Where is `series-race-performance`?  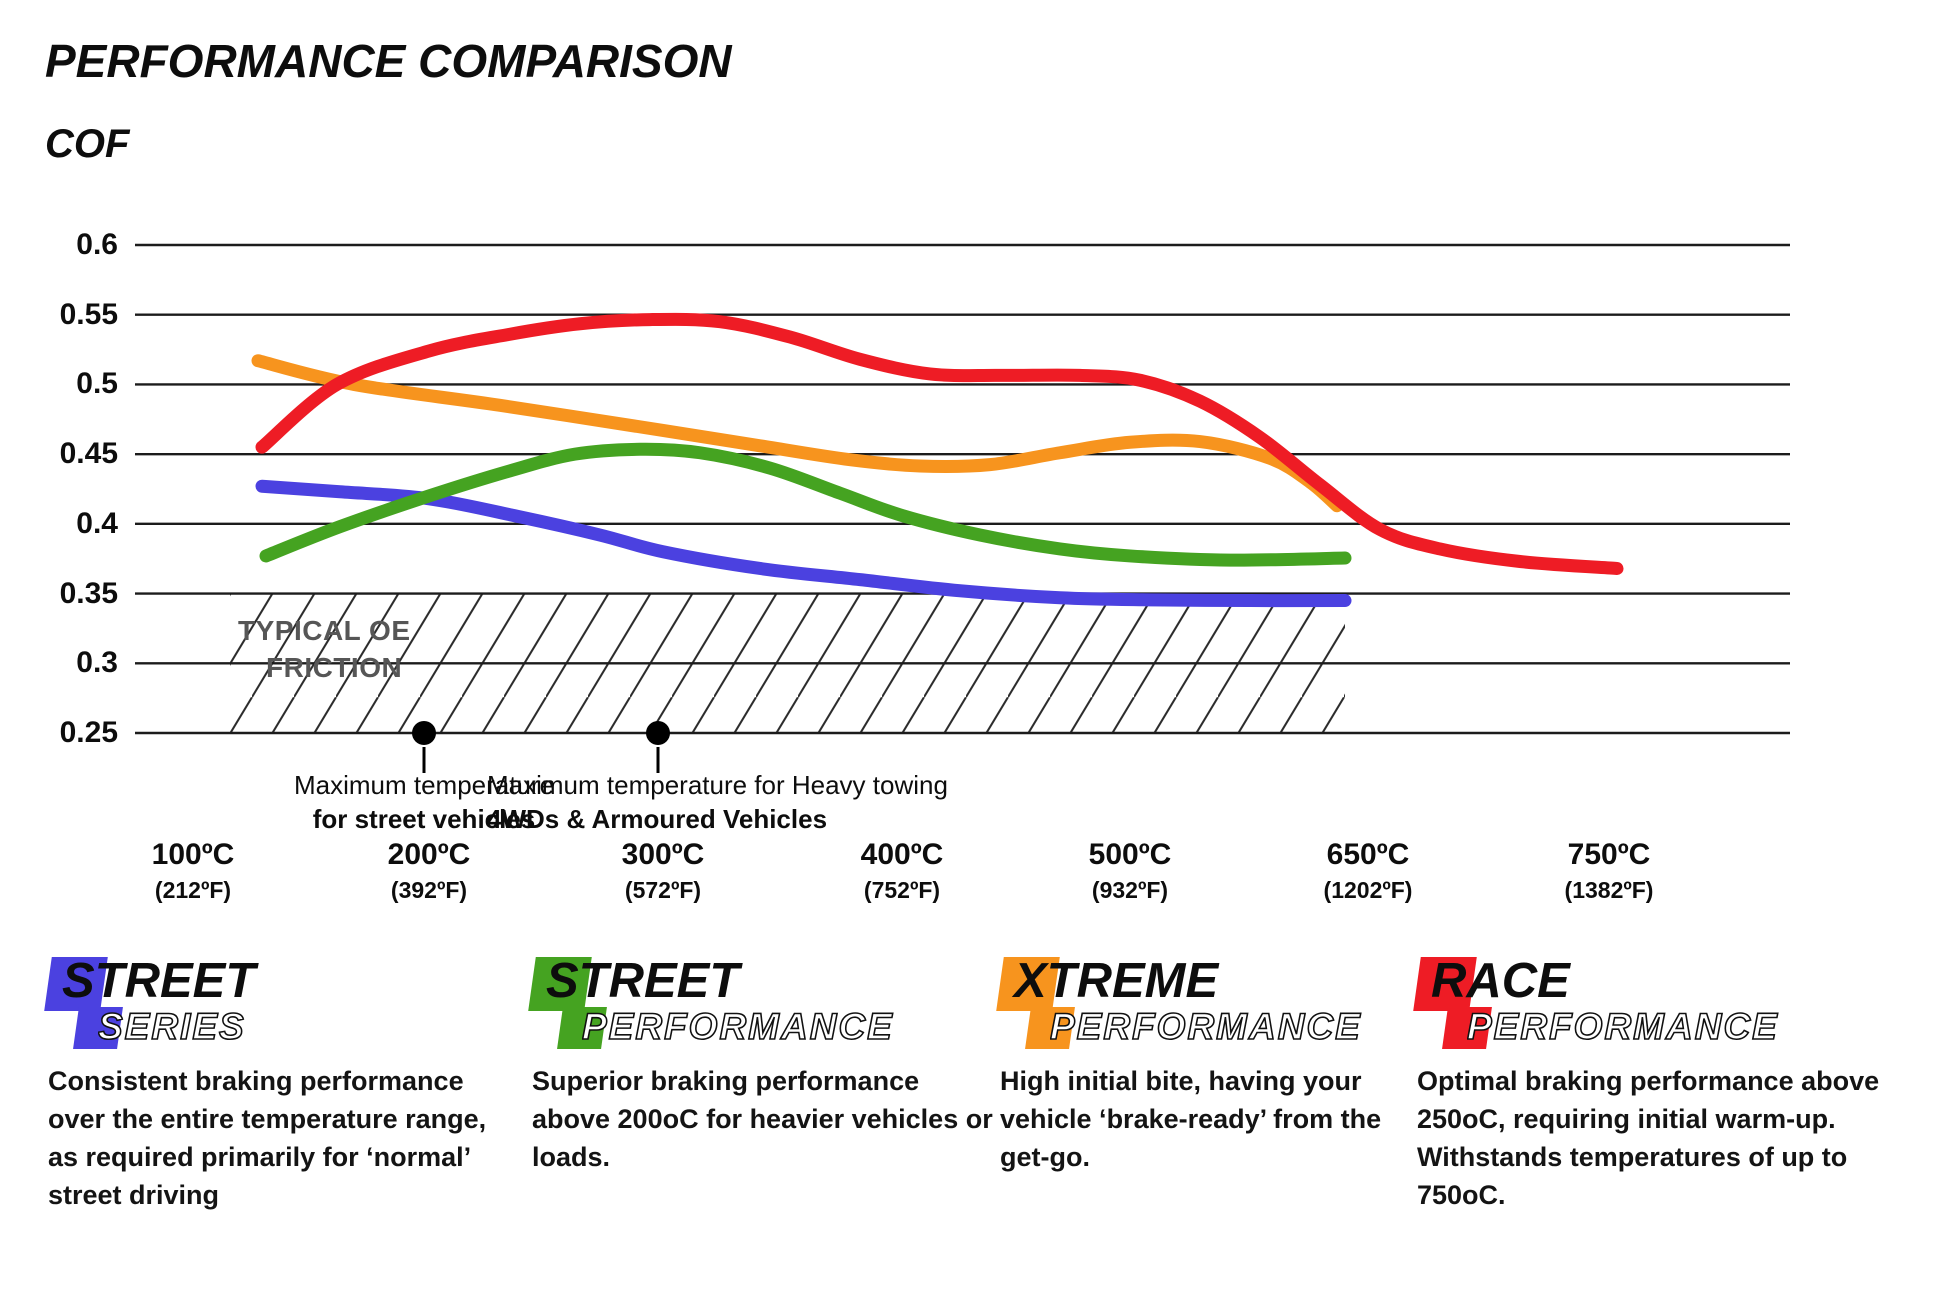 series-race-performance is located at coordinates (939, 443).